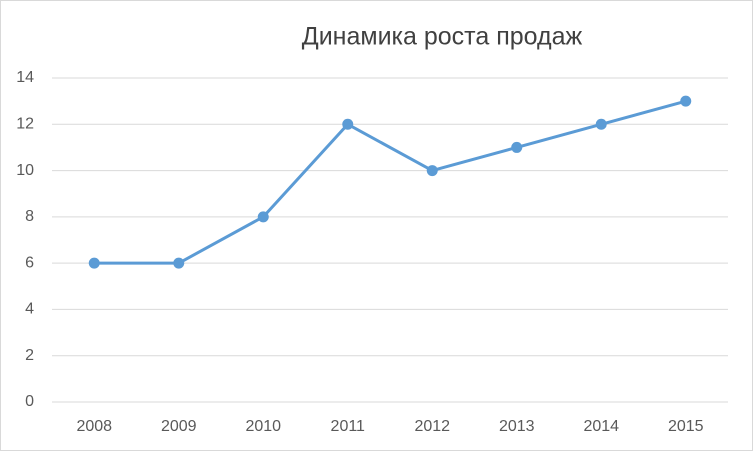 This screenshot has width=753, height=451. What do you see at coordinates (29, 309) in the screenshot?
I see `y-tick-label: 4` at bounding box center [29, 309].